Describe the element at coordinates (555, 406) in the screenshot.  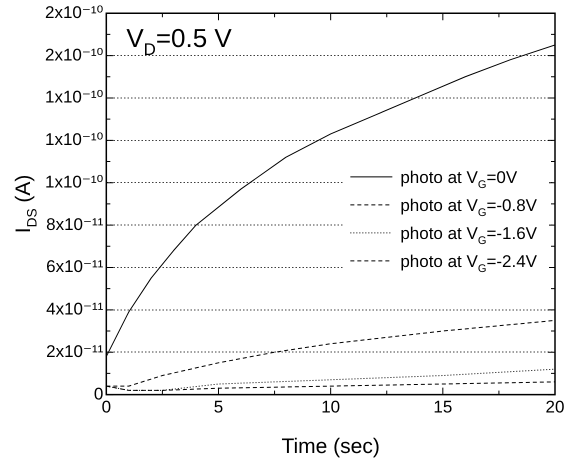
I see `x-tick-label: 20` at that location.